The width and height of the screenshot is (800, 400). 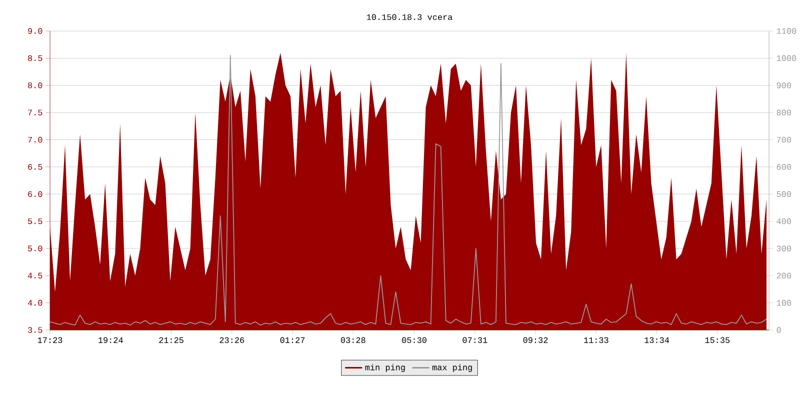 What do you see at coordinates (786, 31) in the screenshot?
I see `y2-tick-label: 1100` at bounding box center [786, 31].